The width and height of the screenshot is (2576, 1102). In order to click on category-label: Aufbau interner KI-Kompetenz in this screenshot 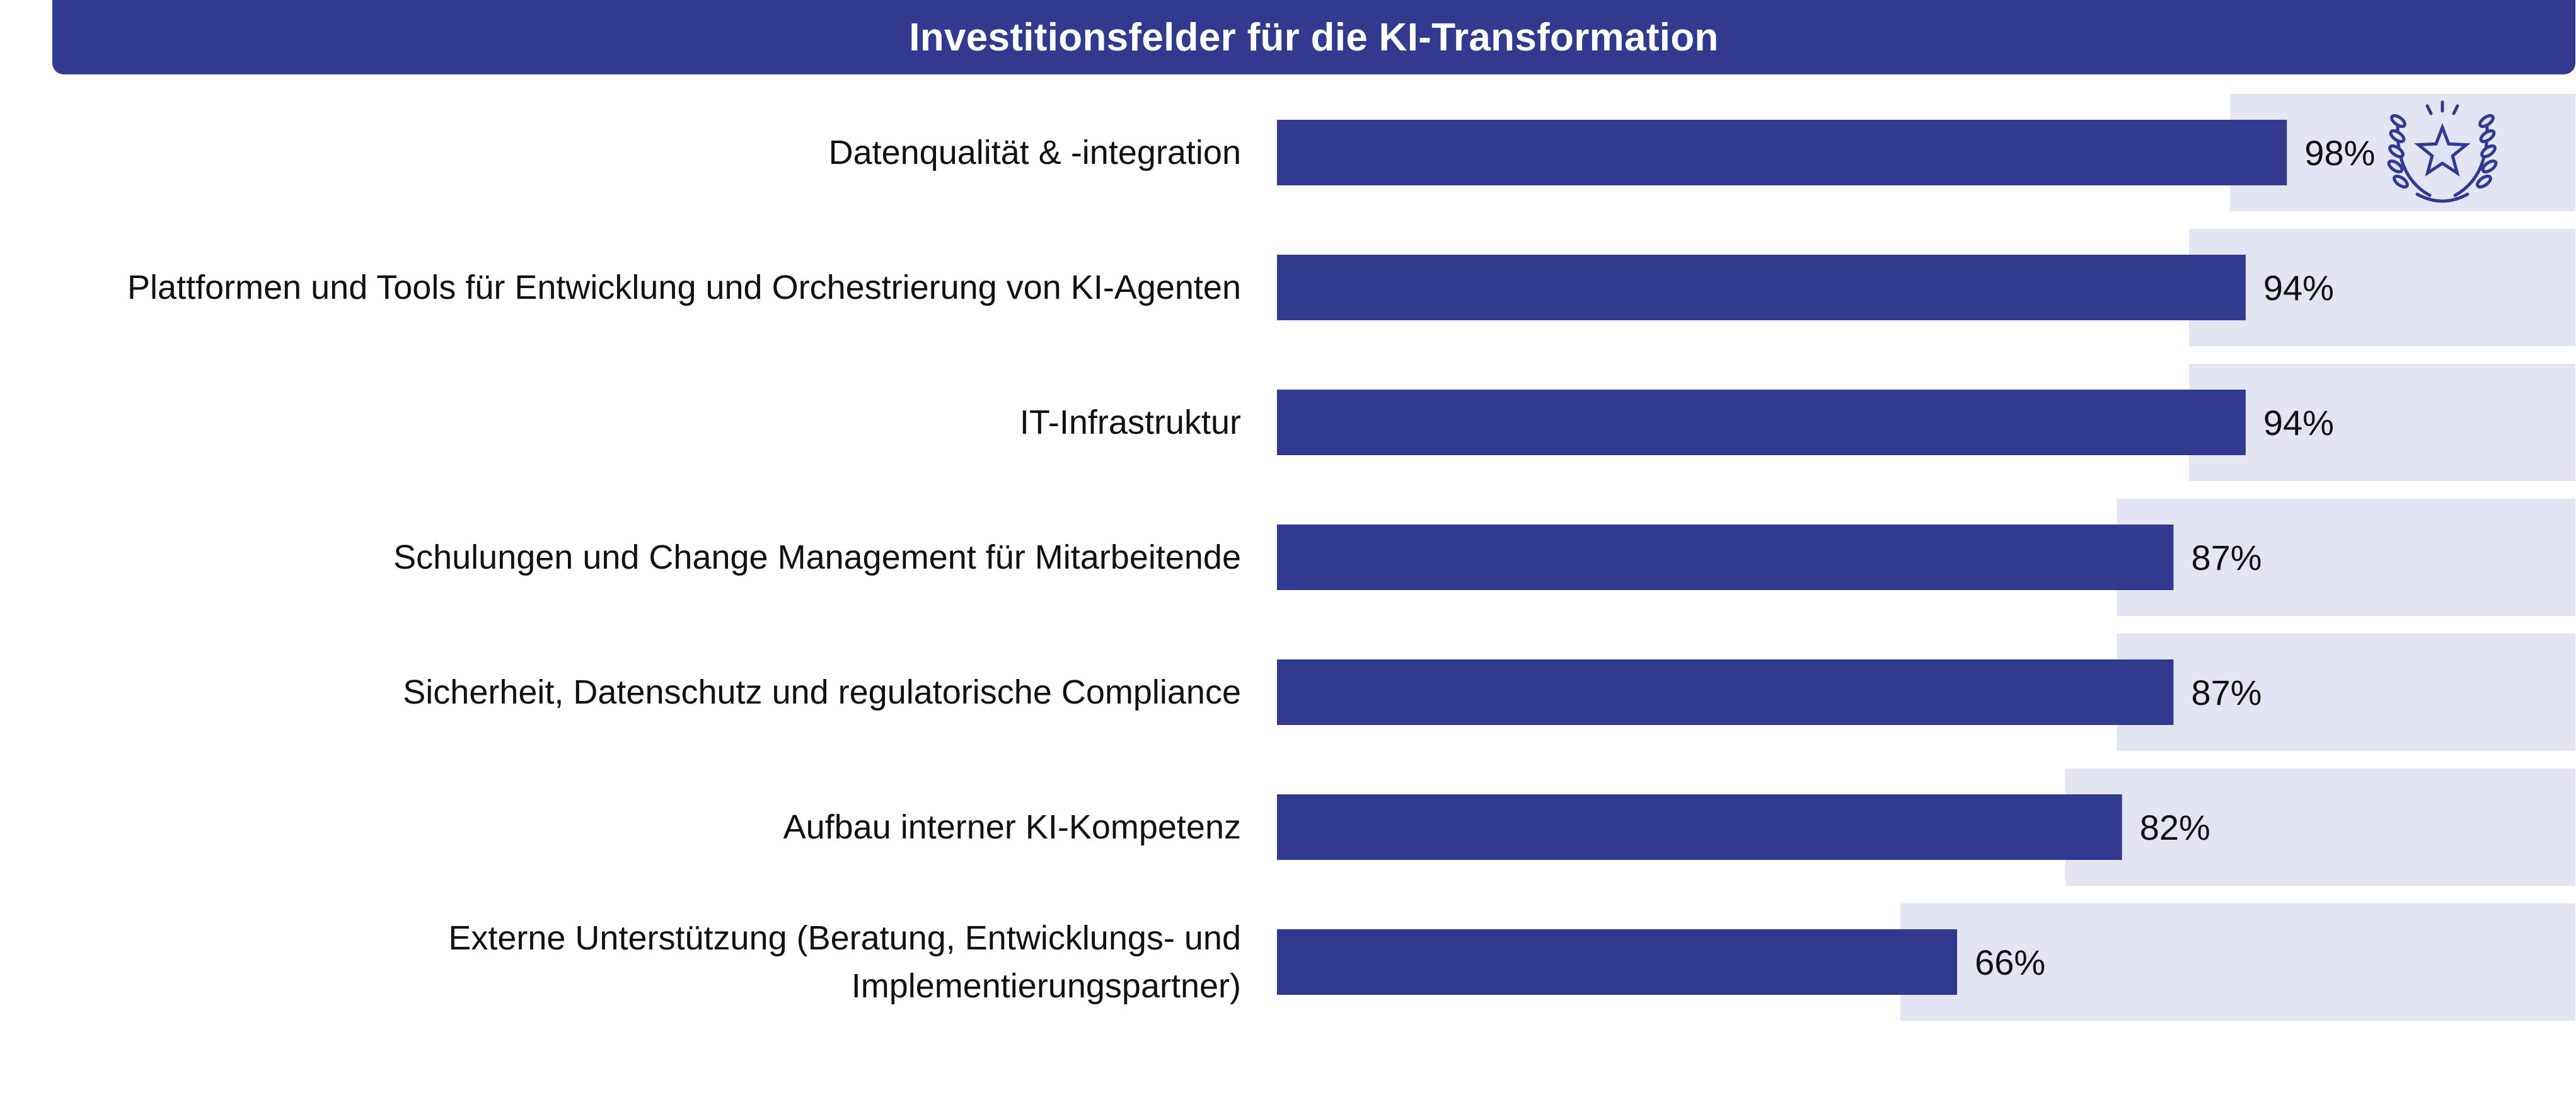, I will do `click(1012, 827)`.